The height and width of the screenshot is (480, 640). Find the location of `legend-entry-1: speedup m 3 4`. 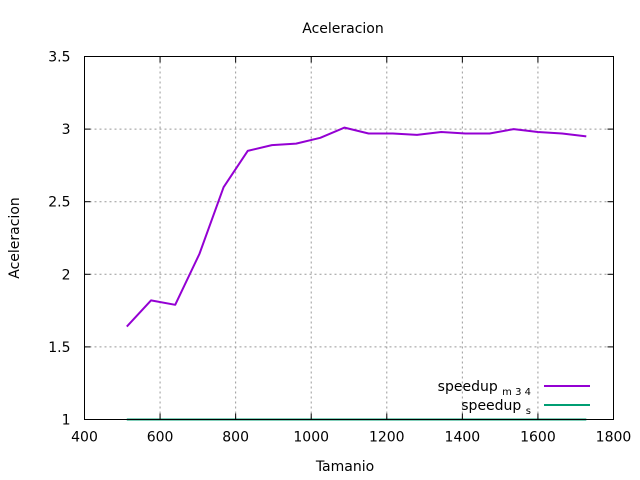

legend-entry-1: speedup m 3 4 is located at coordinates (514, 388).